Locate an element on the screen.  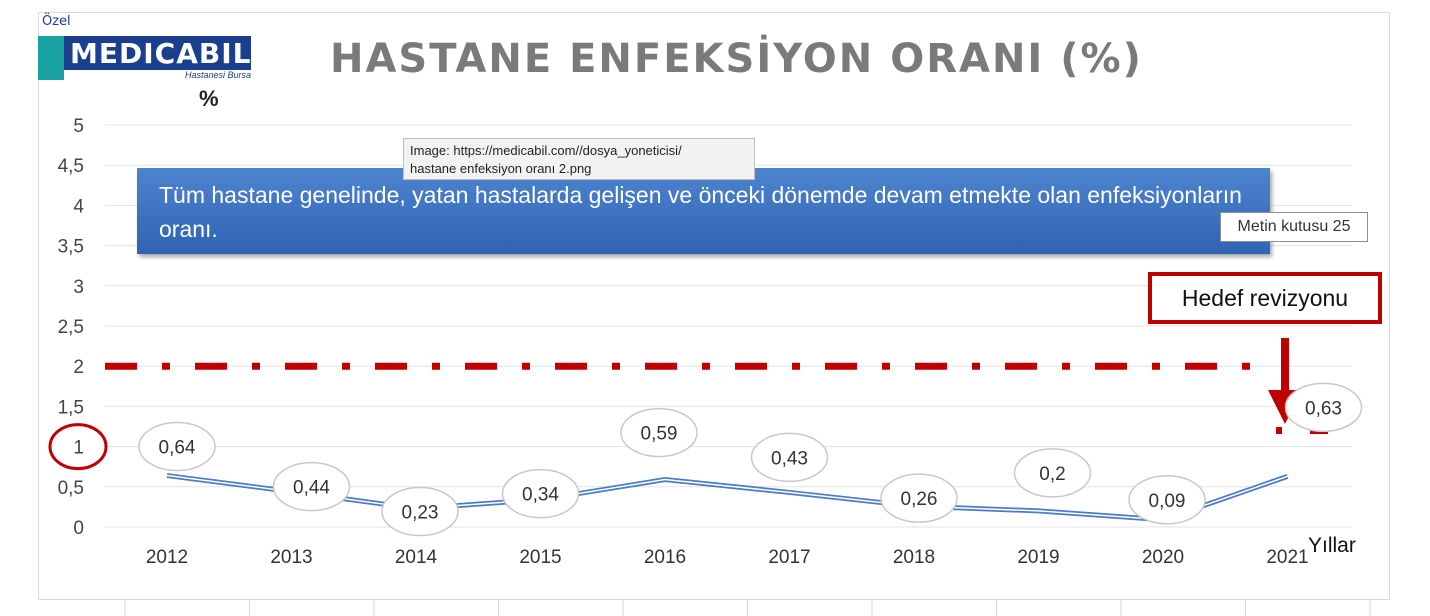
data-label: 0,43 is located at coordinates (789, 458).